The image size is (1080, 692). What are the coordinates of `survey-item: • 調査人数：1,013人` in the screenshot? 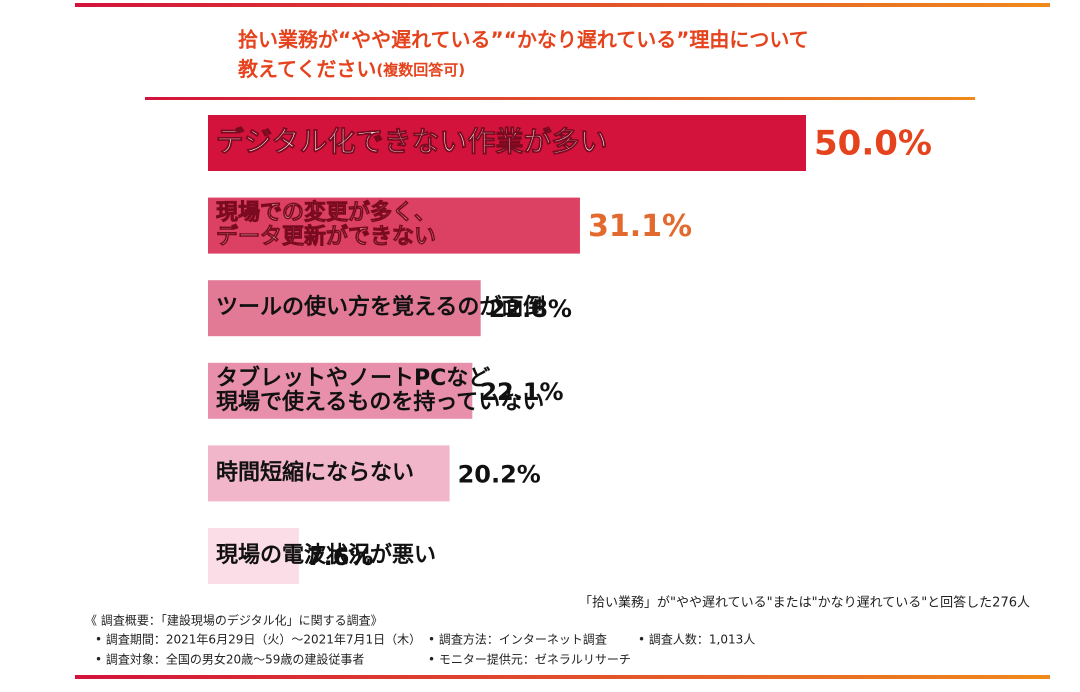 It's located at (696, 639).